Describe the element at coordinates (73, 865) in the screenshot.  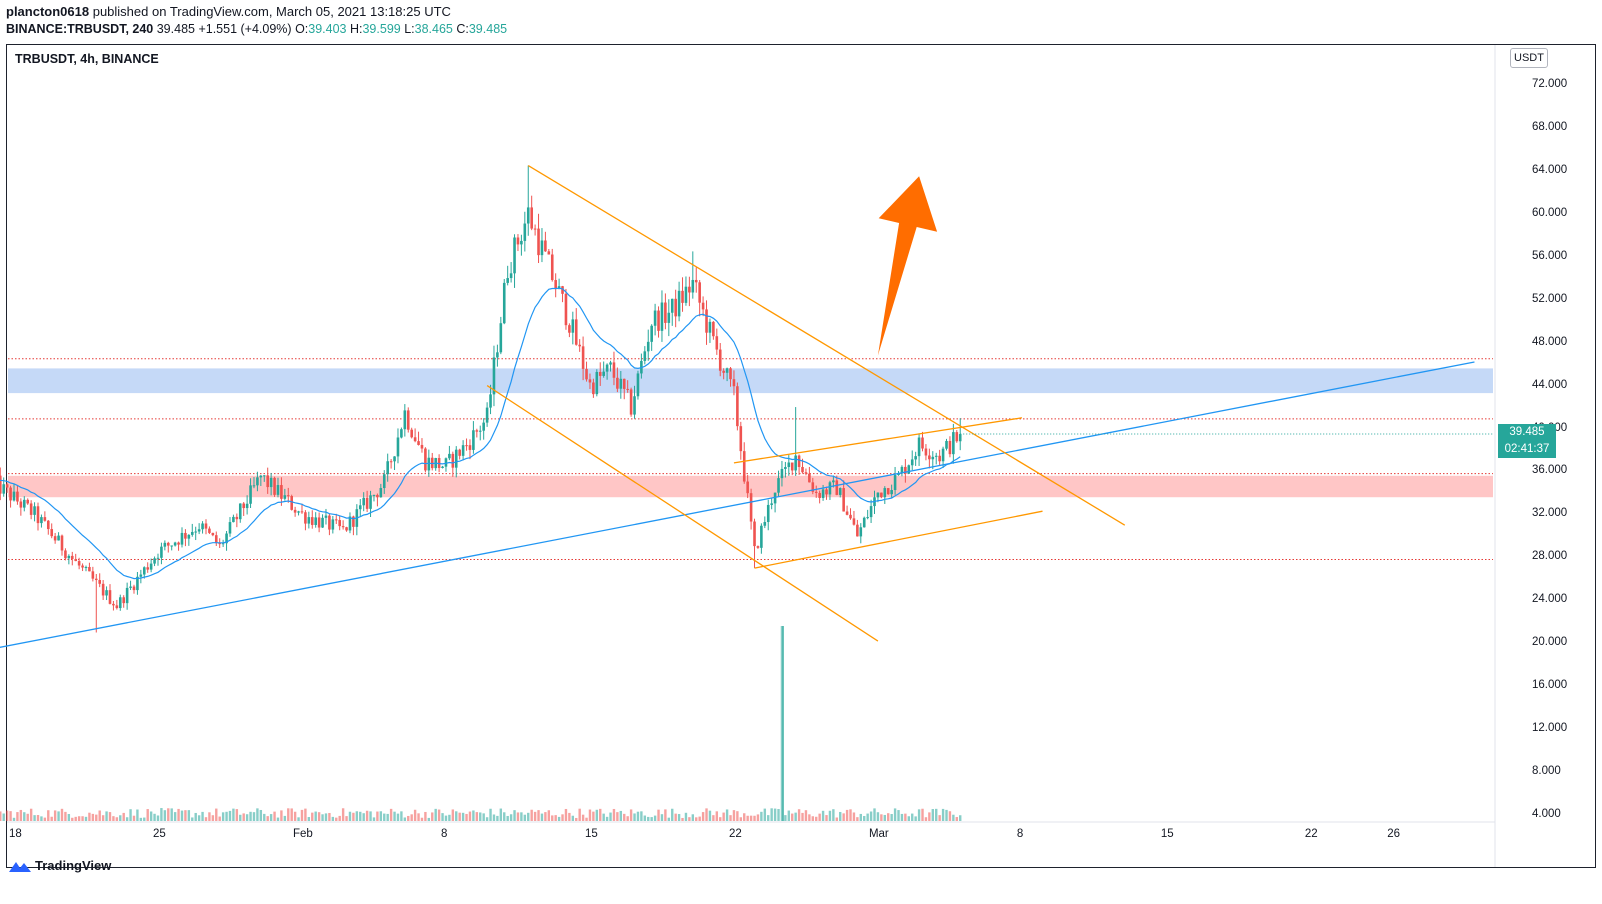
I see `branding-text: TradingView` at that location.